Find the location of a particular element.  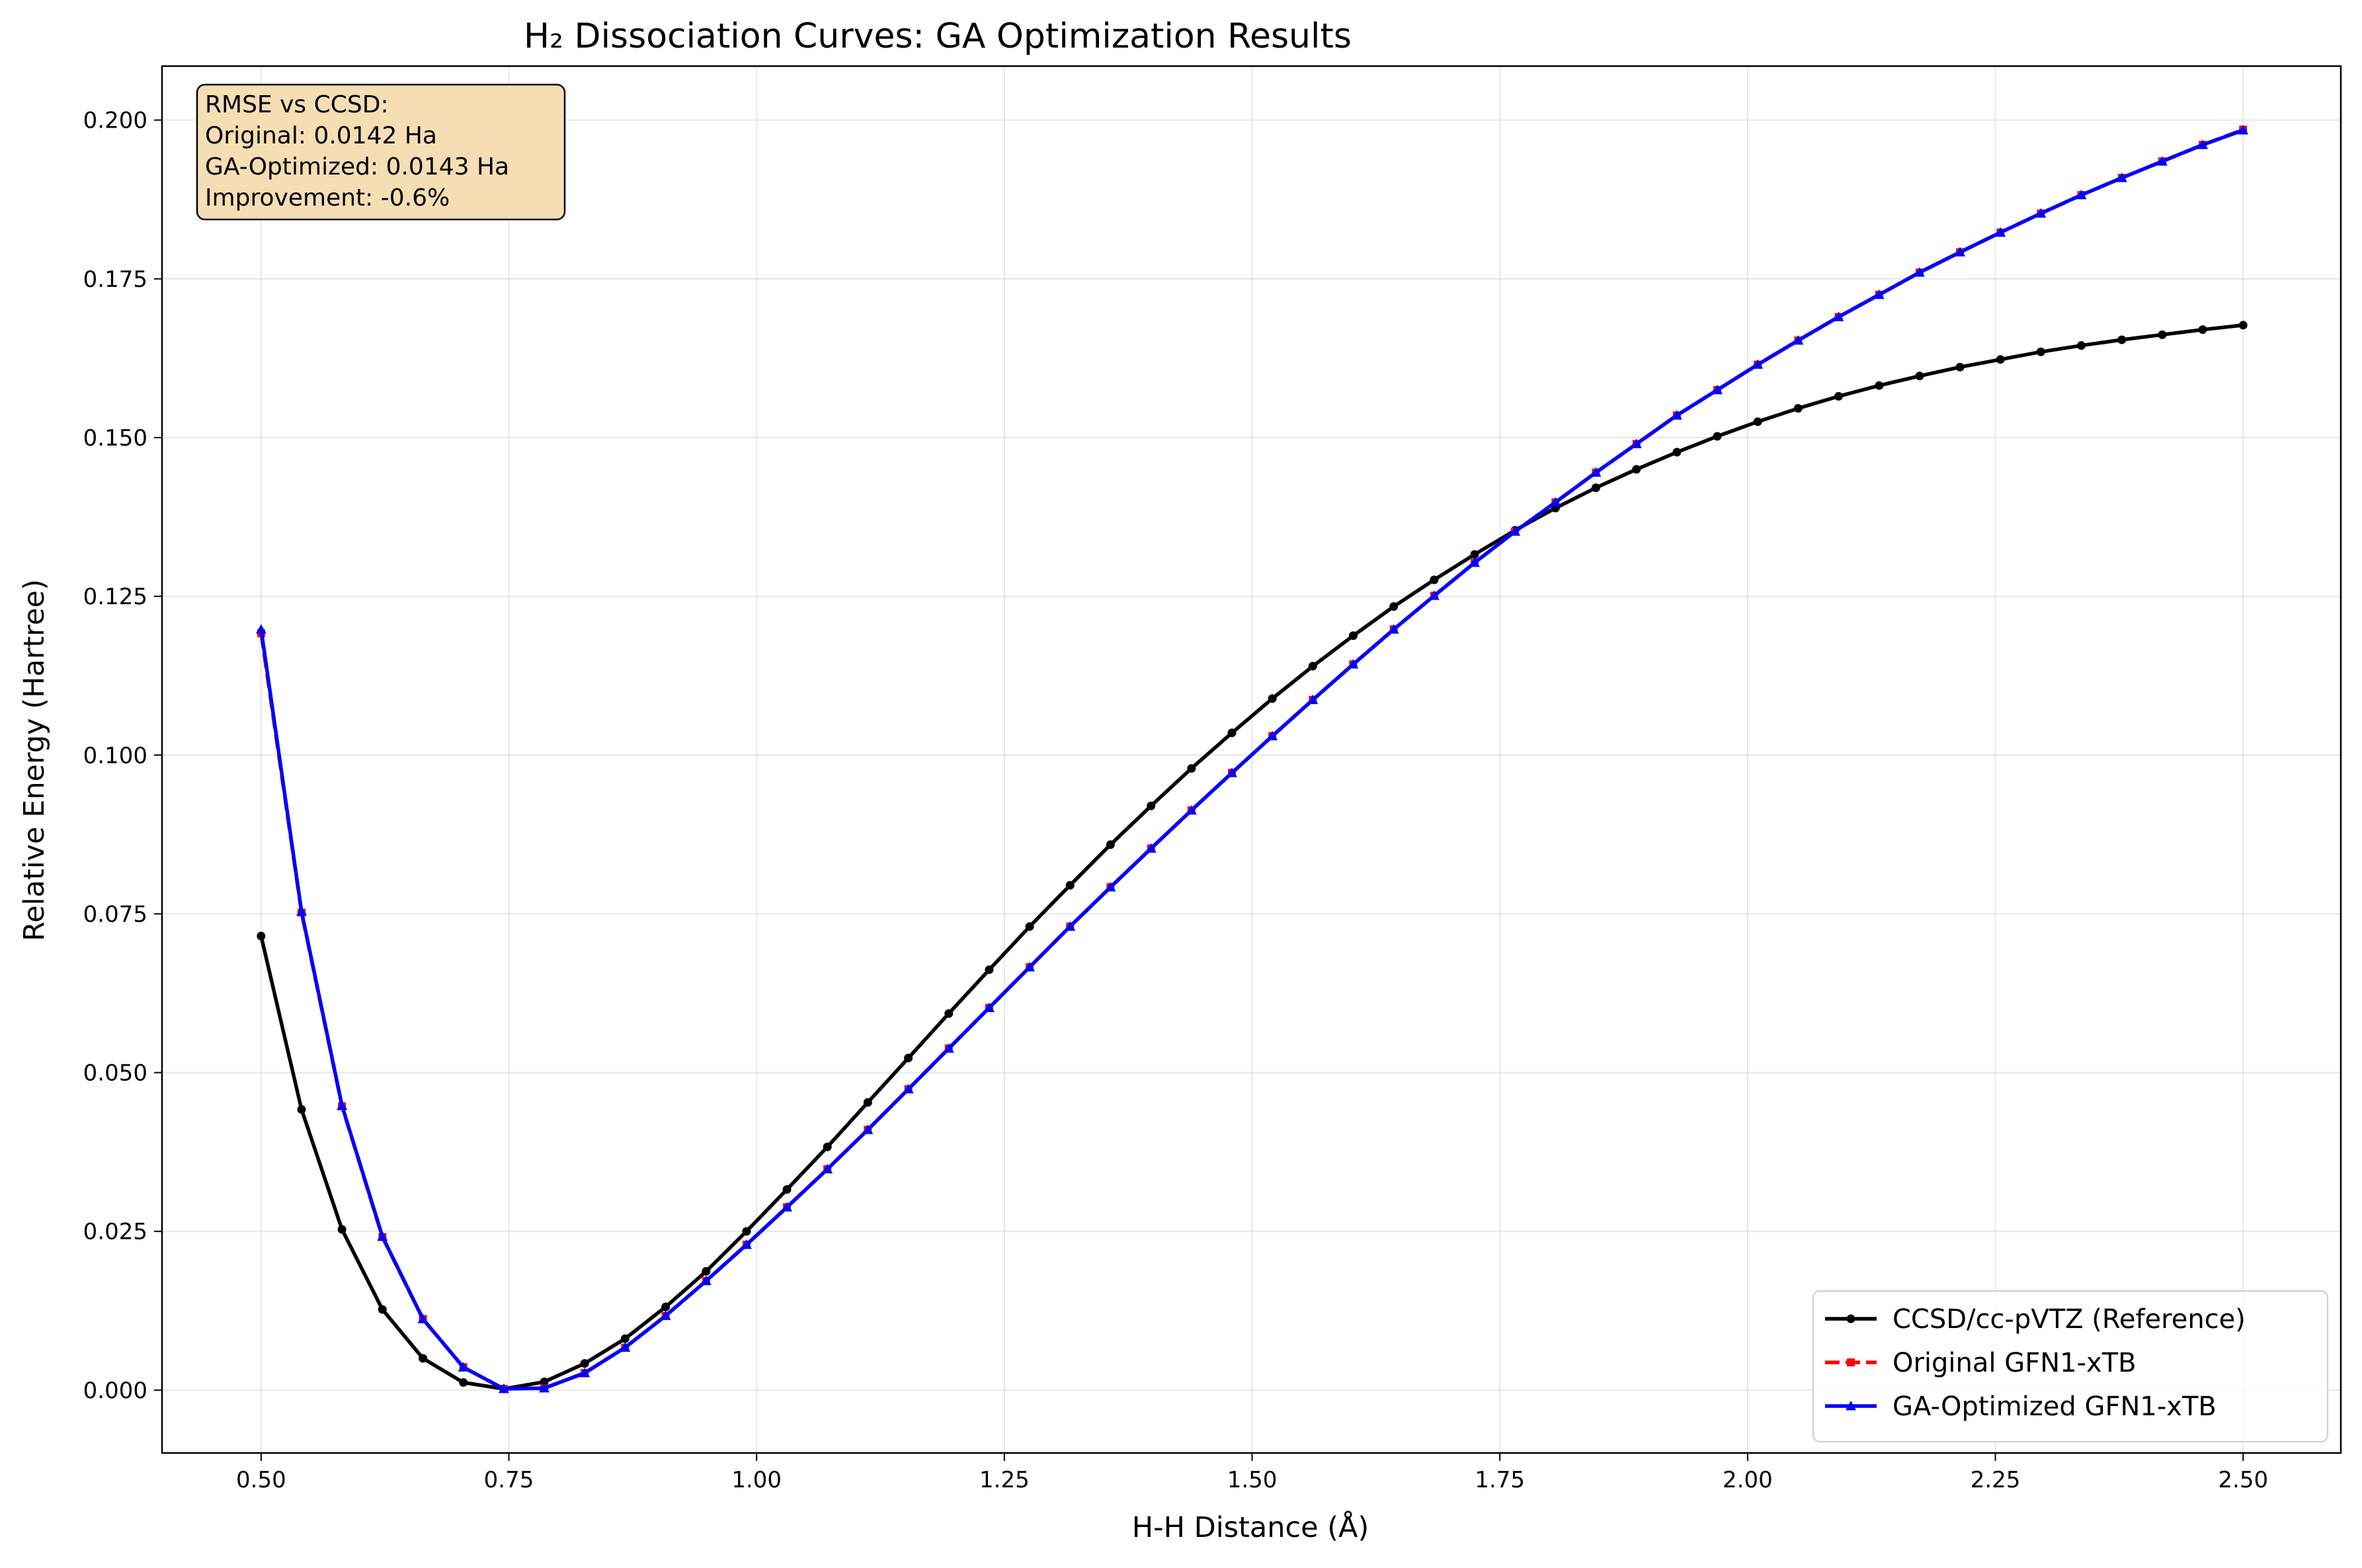

legend-item: CCSD/cc-pVTZ (Reference) is located at coordinates (2035, 1319).